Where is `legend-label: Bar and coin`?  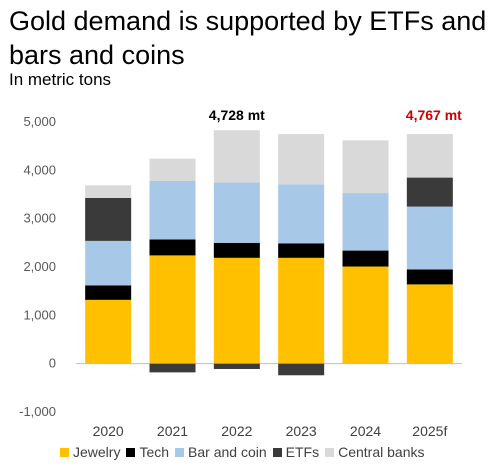
legend-label: Bar and coin is located at coordinates (227, 452).